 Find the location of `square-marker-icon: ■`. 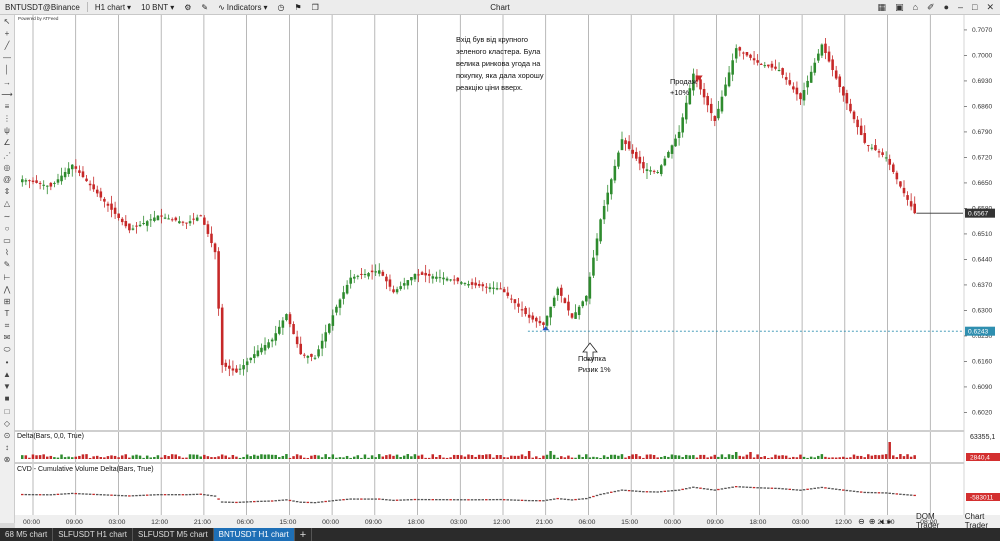

square-marker-icon: ■ is located at coordinates (7, 399).